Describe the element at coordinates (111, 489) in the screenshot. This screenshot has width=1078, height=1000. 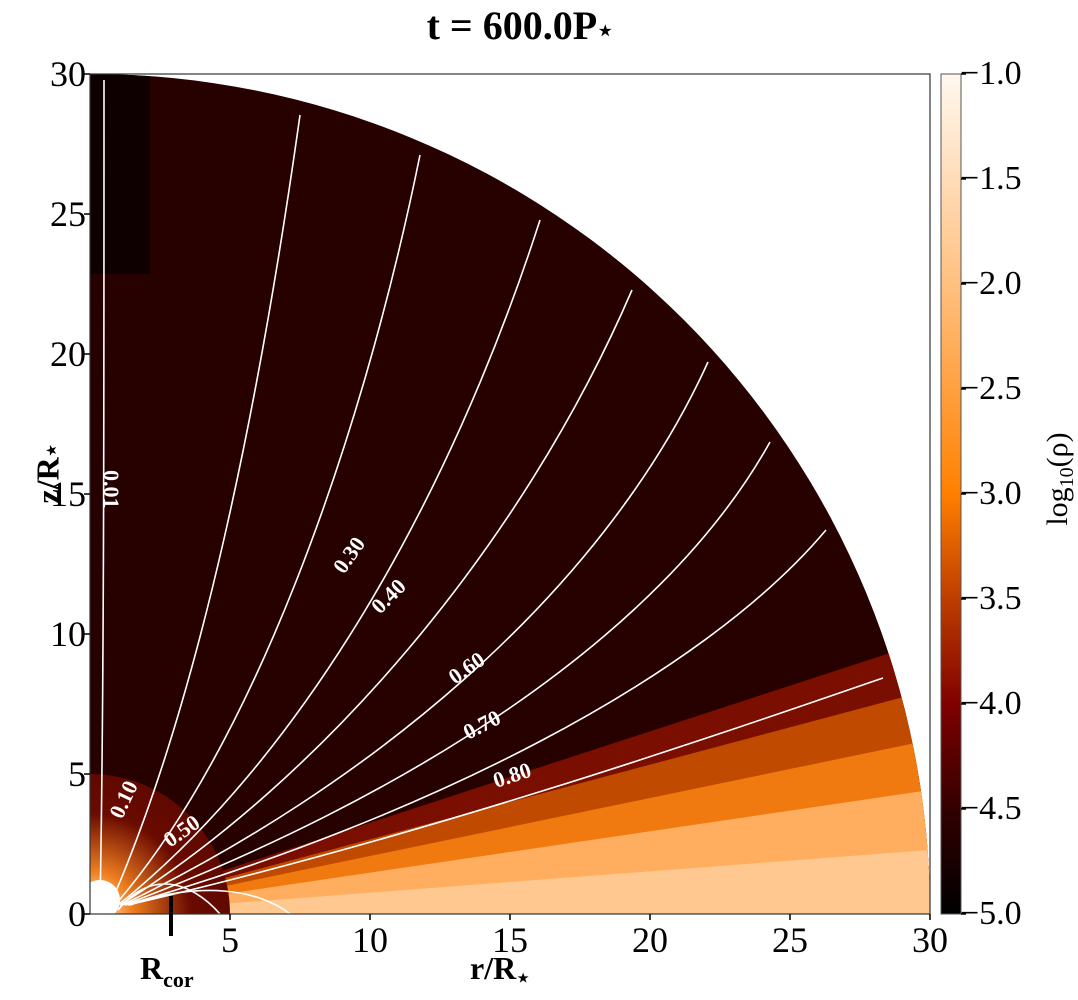
I see `svg-text: 0.01` at that location.